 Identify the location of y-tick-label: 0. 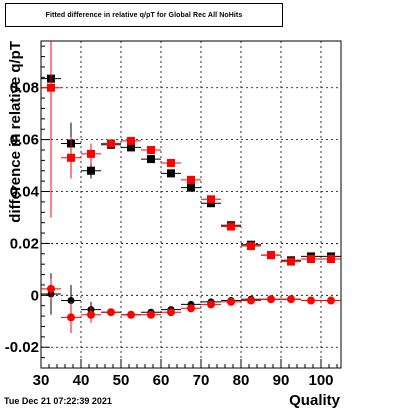
(35, 295).